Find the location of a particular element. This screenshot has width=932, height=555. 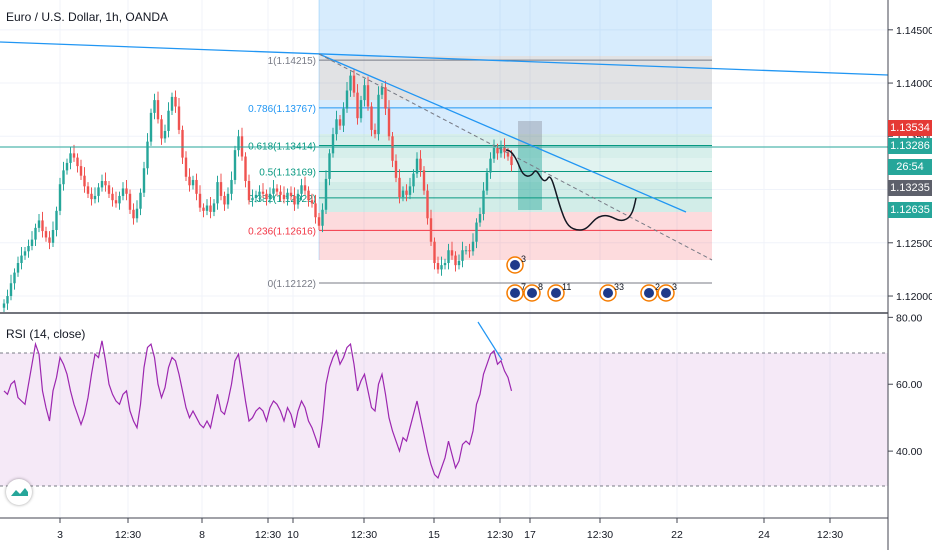

price-tag: 1.12635 is located at coordinates (910, 210).